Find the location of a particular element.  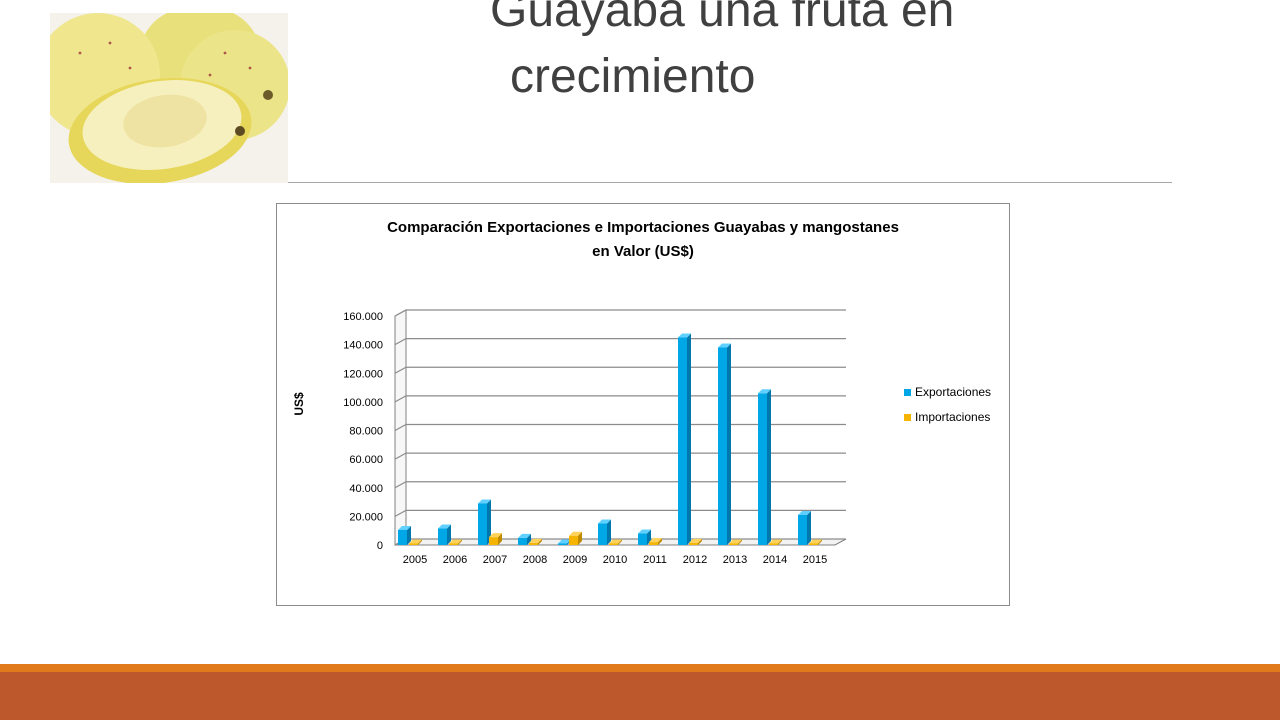

y-tick-label: 0 is located at coordinates (380, 546).